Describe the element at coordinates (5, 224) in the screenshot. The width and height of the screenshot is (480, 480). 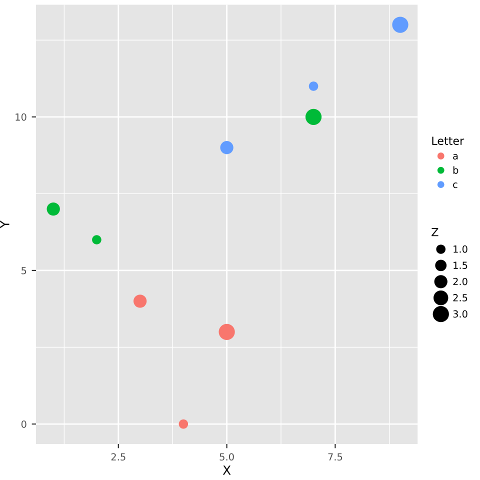
I see `y-axis-title: Y` at that location.